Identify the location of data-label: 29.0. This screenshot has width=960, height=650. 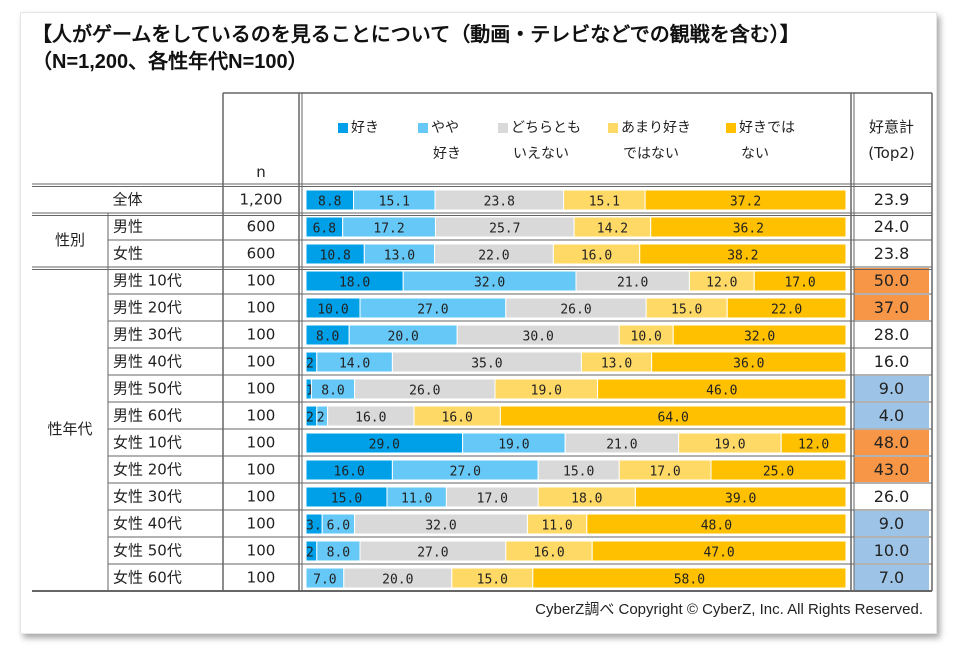
(384, 445).